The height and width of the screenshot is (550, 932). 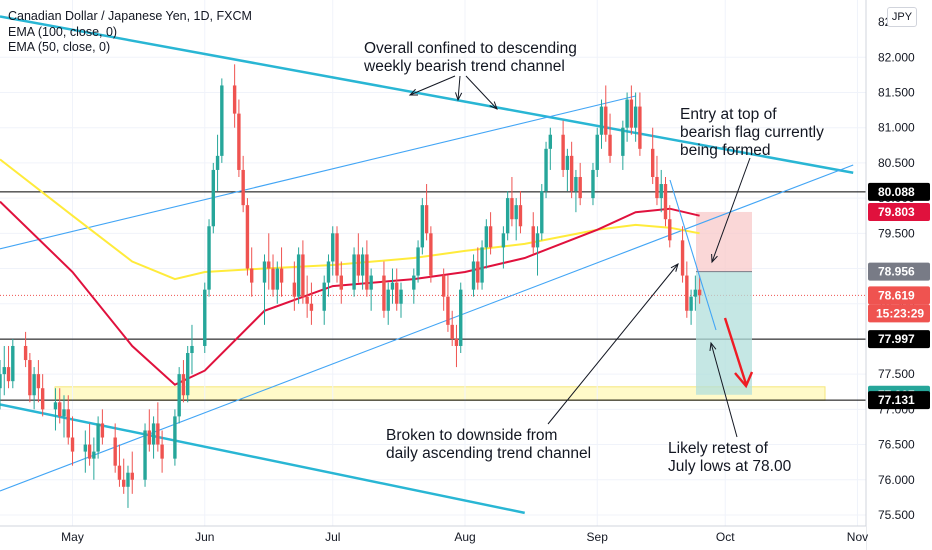 I want to click on annotation-retest-line: Likely retest of, so click(x=718, y=448).